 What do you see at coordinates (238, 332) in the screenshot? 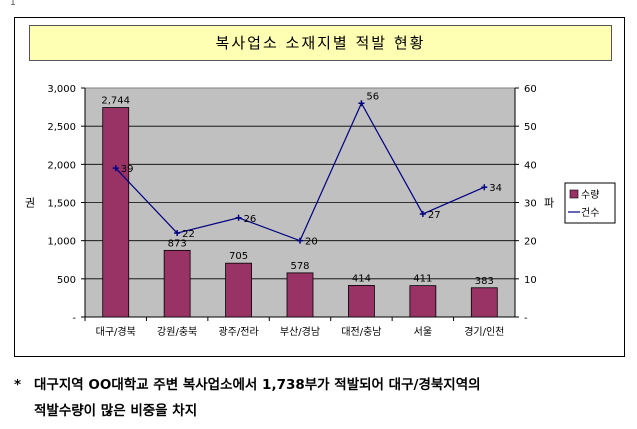
I see `category-label: 광주/전라` at bounding box center [238, 332].